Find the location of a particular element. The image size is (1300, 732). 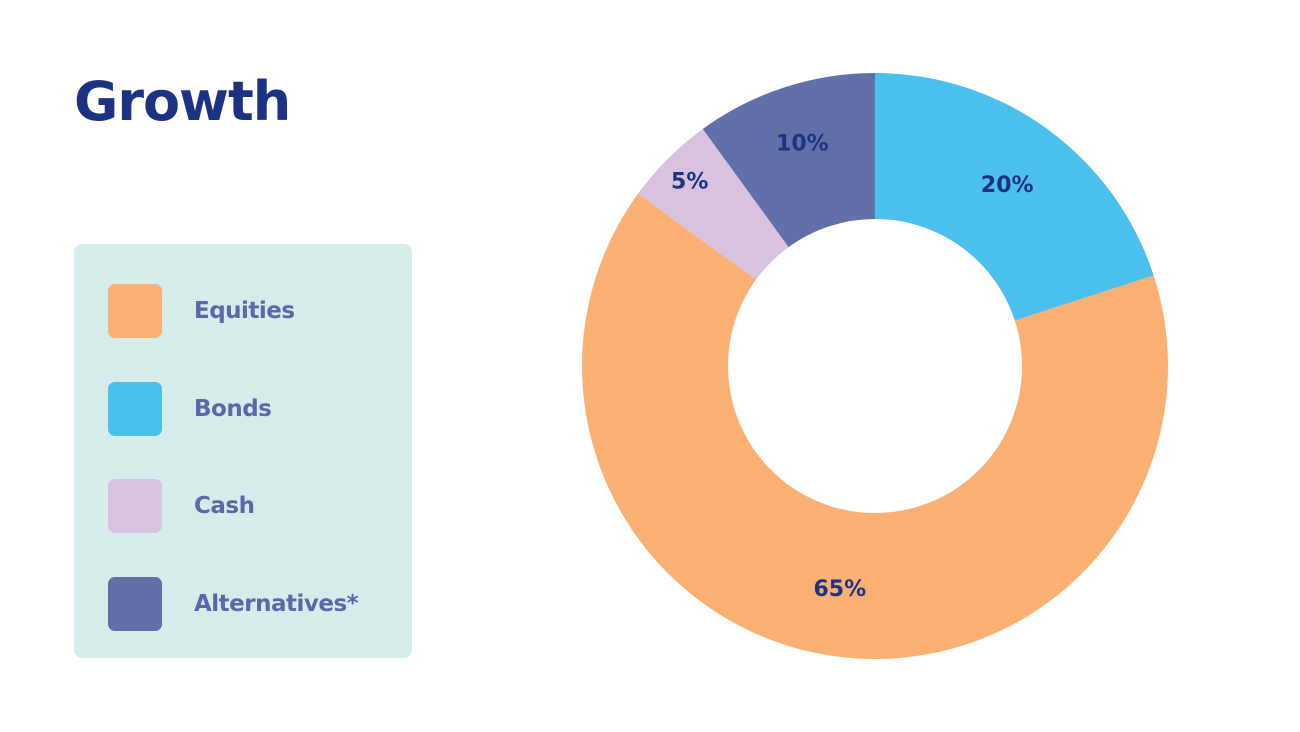

data-label: 65% is located at coordinates (839, 589).